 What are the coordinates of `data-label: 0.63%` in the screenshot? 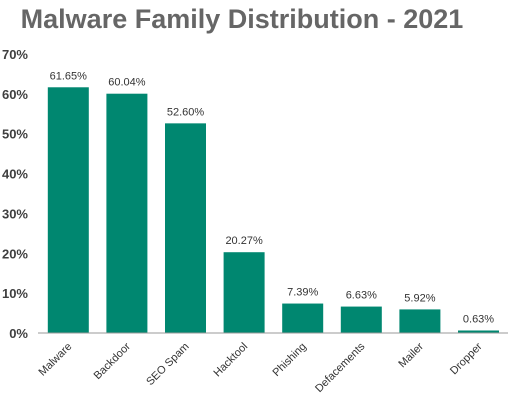 It's located at (478, 319).